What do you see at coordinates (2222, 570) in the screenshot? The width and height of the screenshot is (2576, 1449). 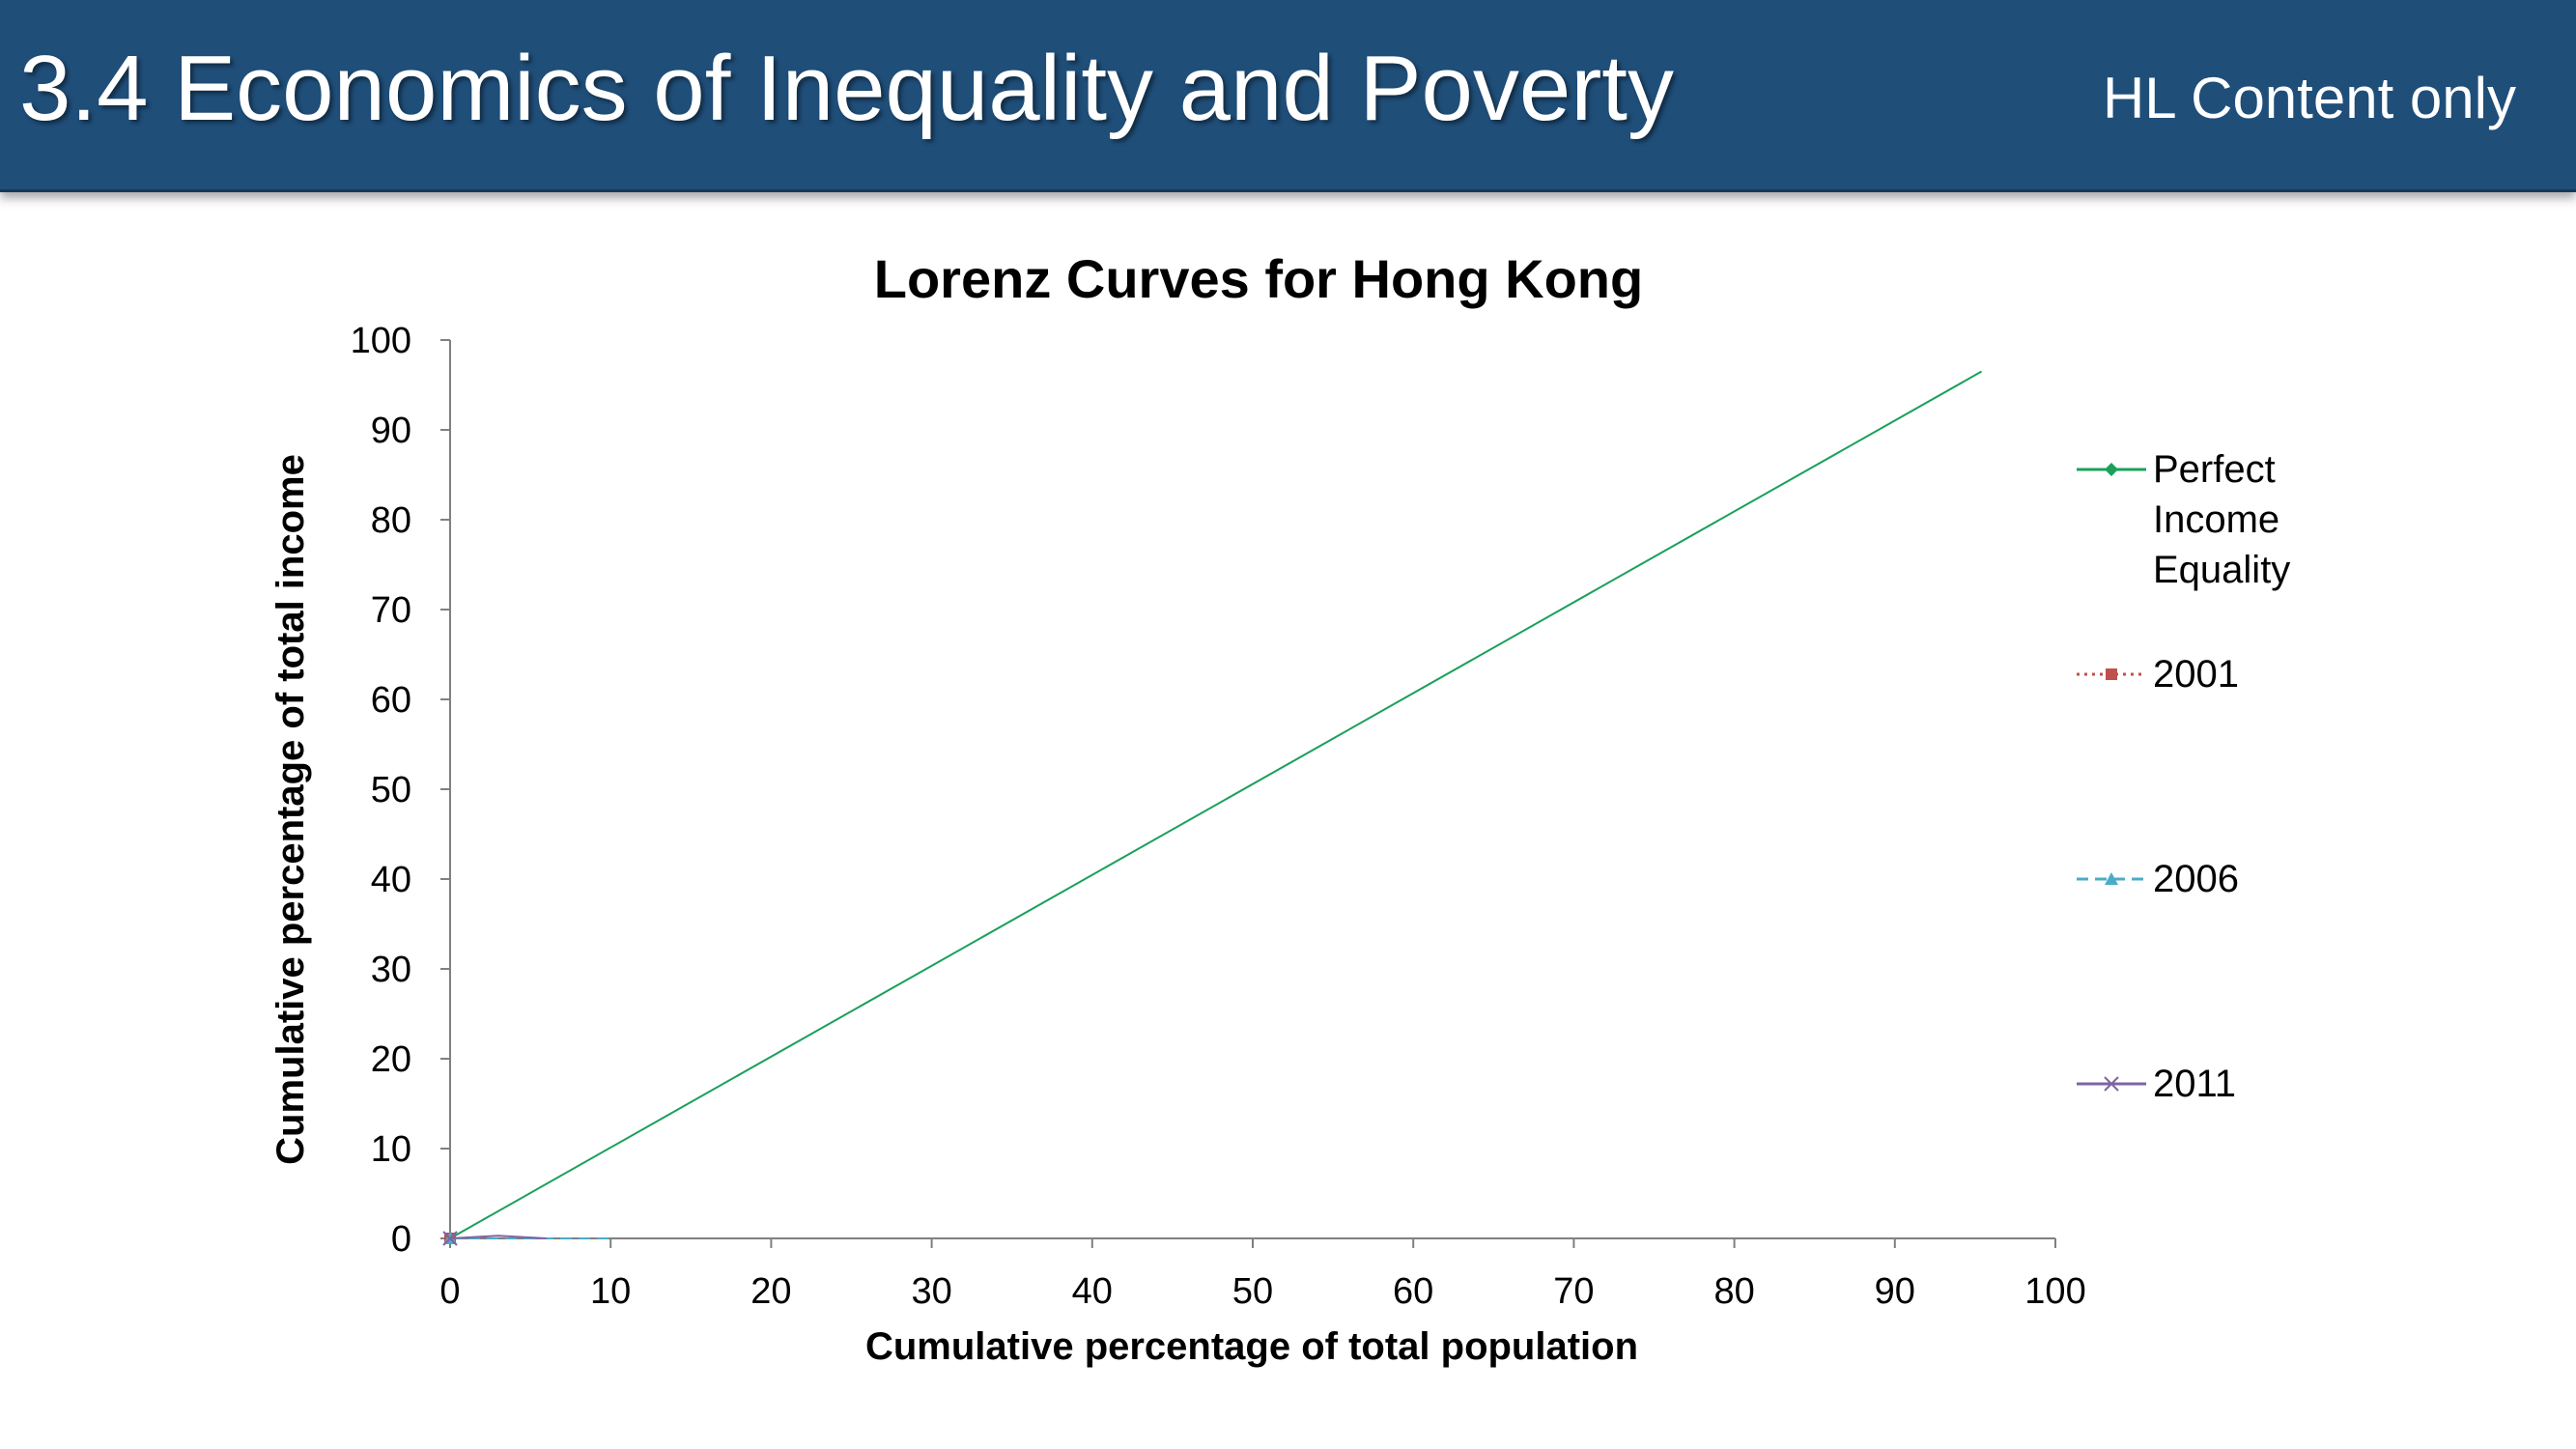 I see `legend-label: Equality` at bounding box center [2222, 570].